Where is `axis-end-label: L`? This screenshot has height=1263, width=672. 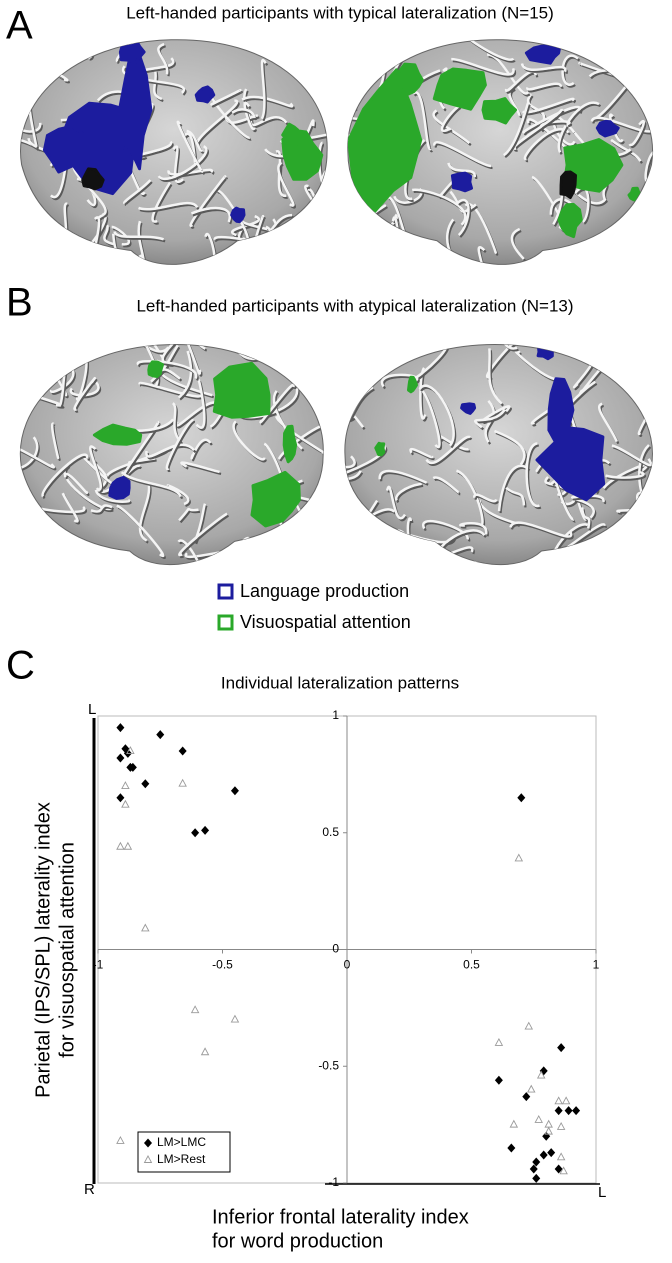 axis-end-label: L is located at coordinates (92, 709).